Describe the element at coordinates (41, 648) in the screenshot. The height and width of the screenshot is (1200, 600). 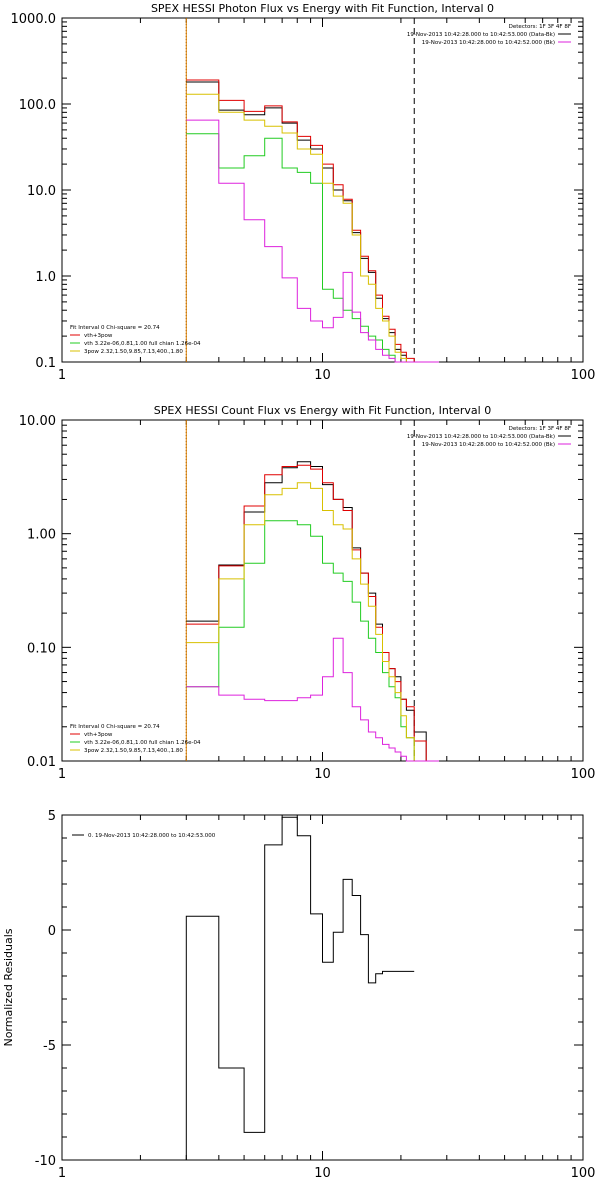
I see `y-tick-label: 0.10` at that location.